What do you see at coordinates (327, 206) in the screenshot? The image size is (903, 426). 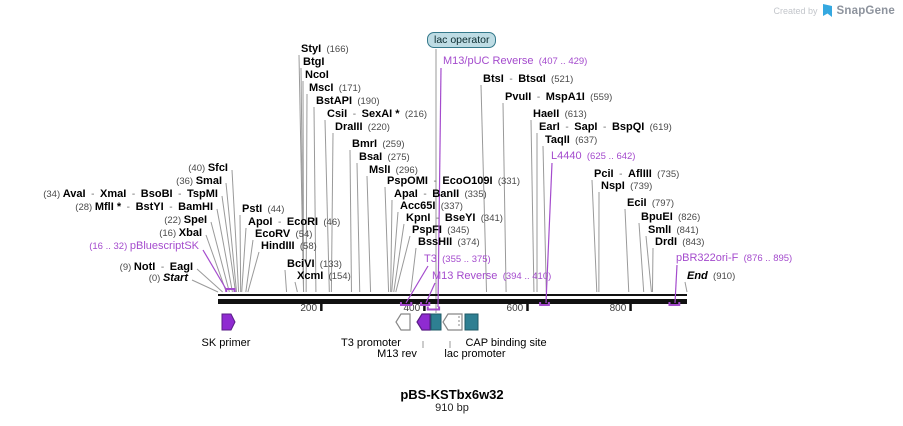 I see `leader-line-CsiI` at bounding box center [327, 206].